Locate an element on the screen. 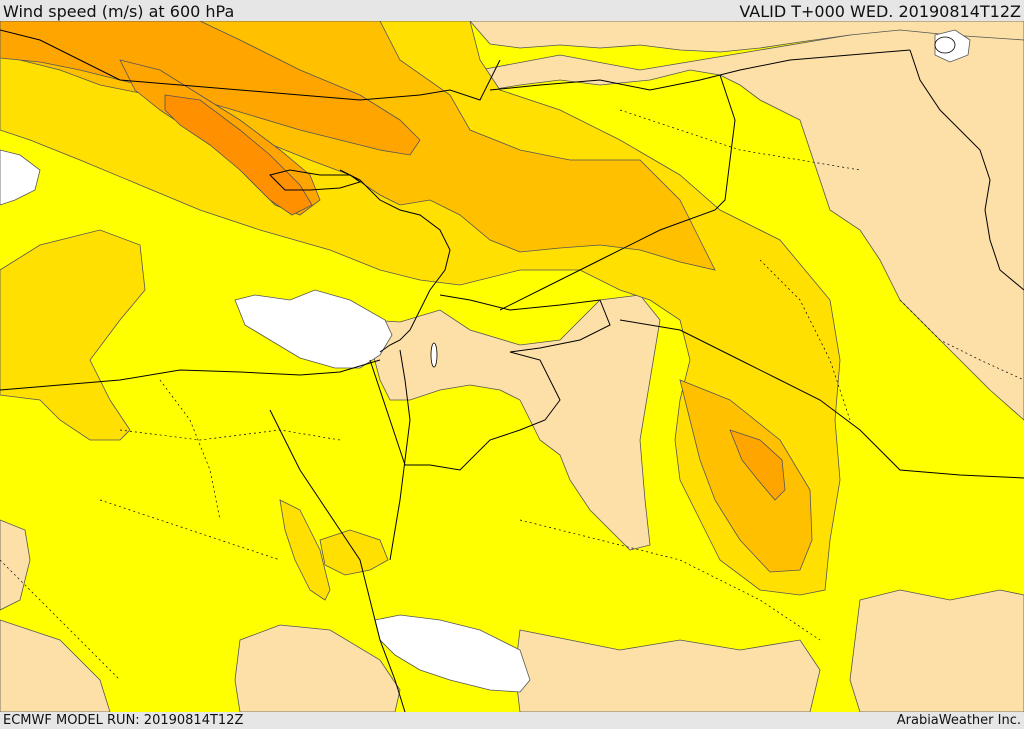 The width and height of the screenshot is (1024, 729). orange-east-core is located at coordinates (757, 465).